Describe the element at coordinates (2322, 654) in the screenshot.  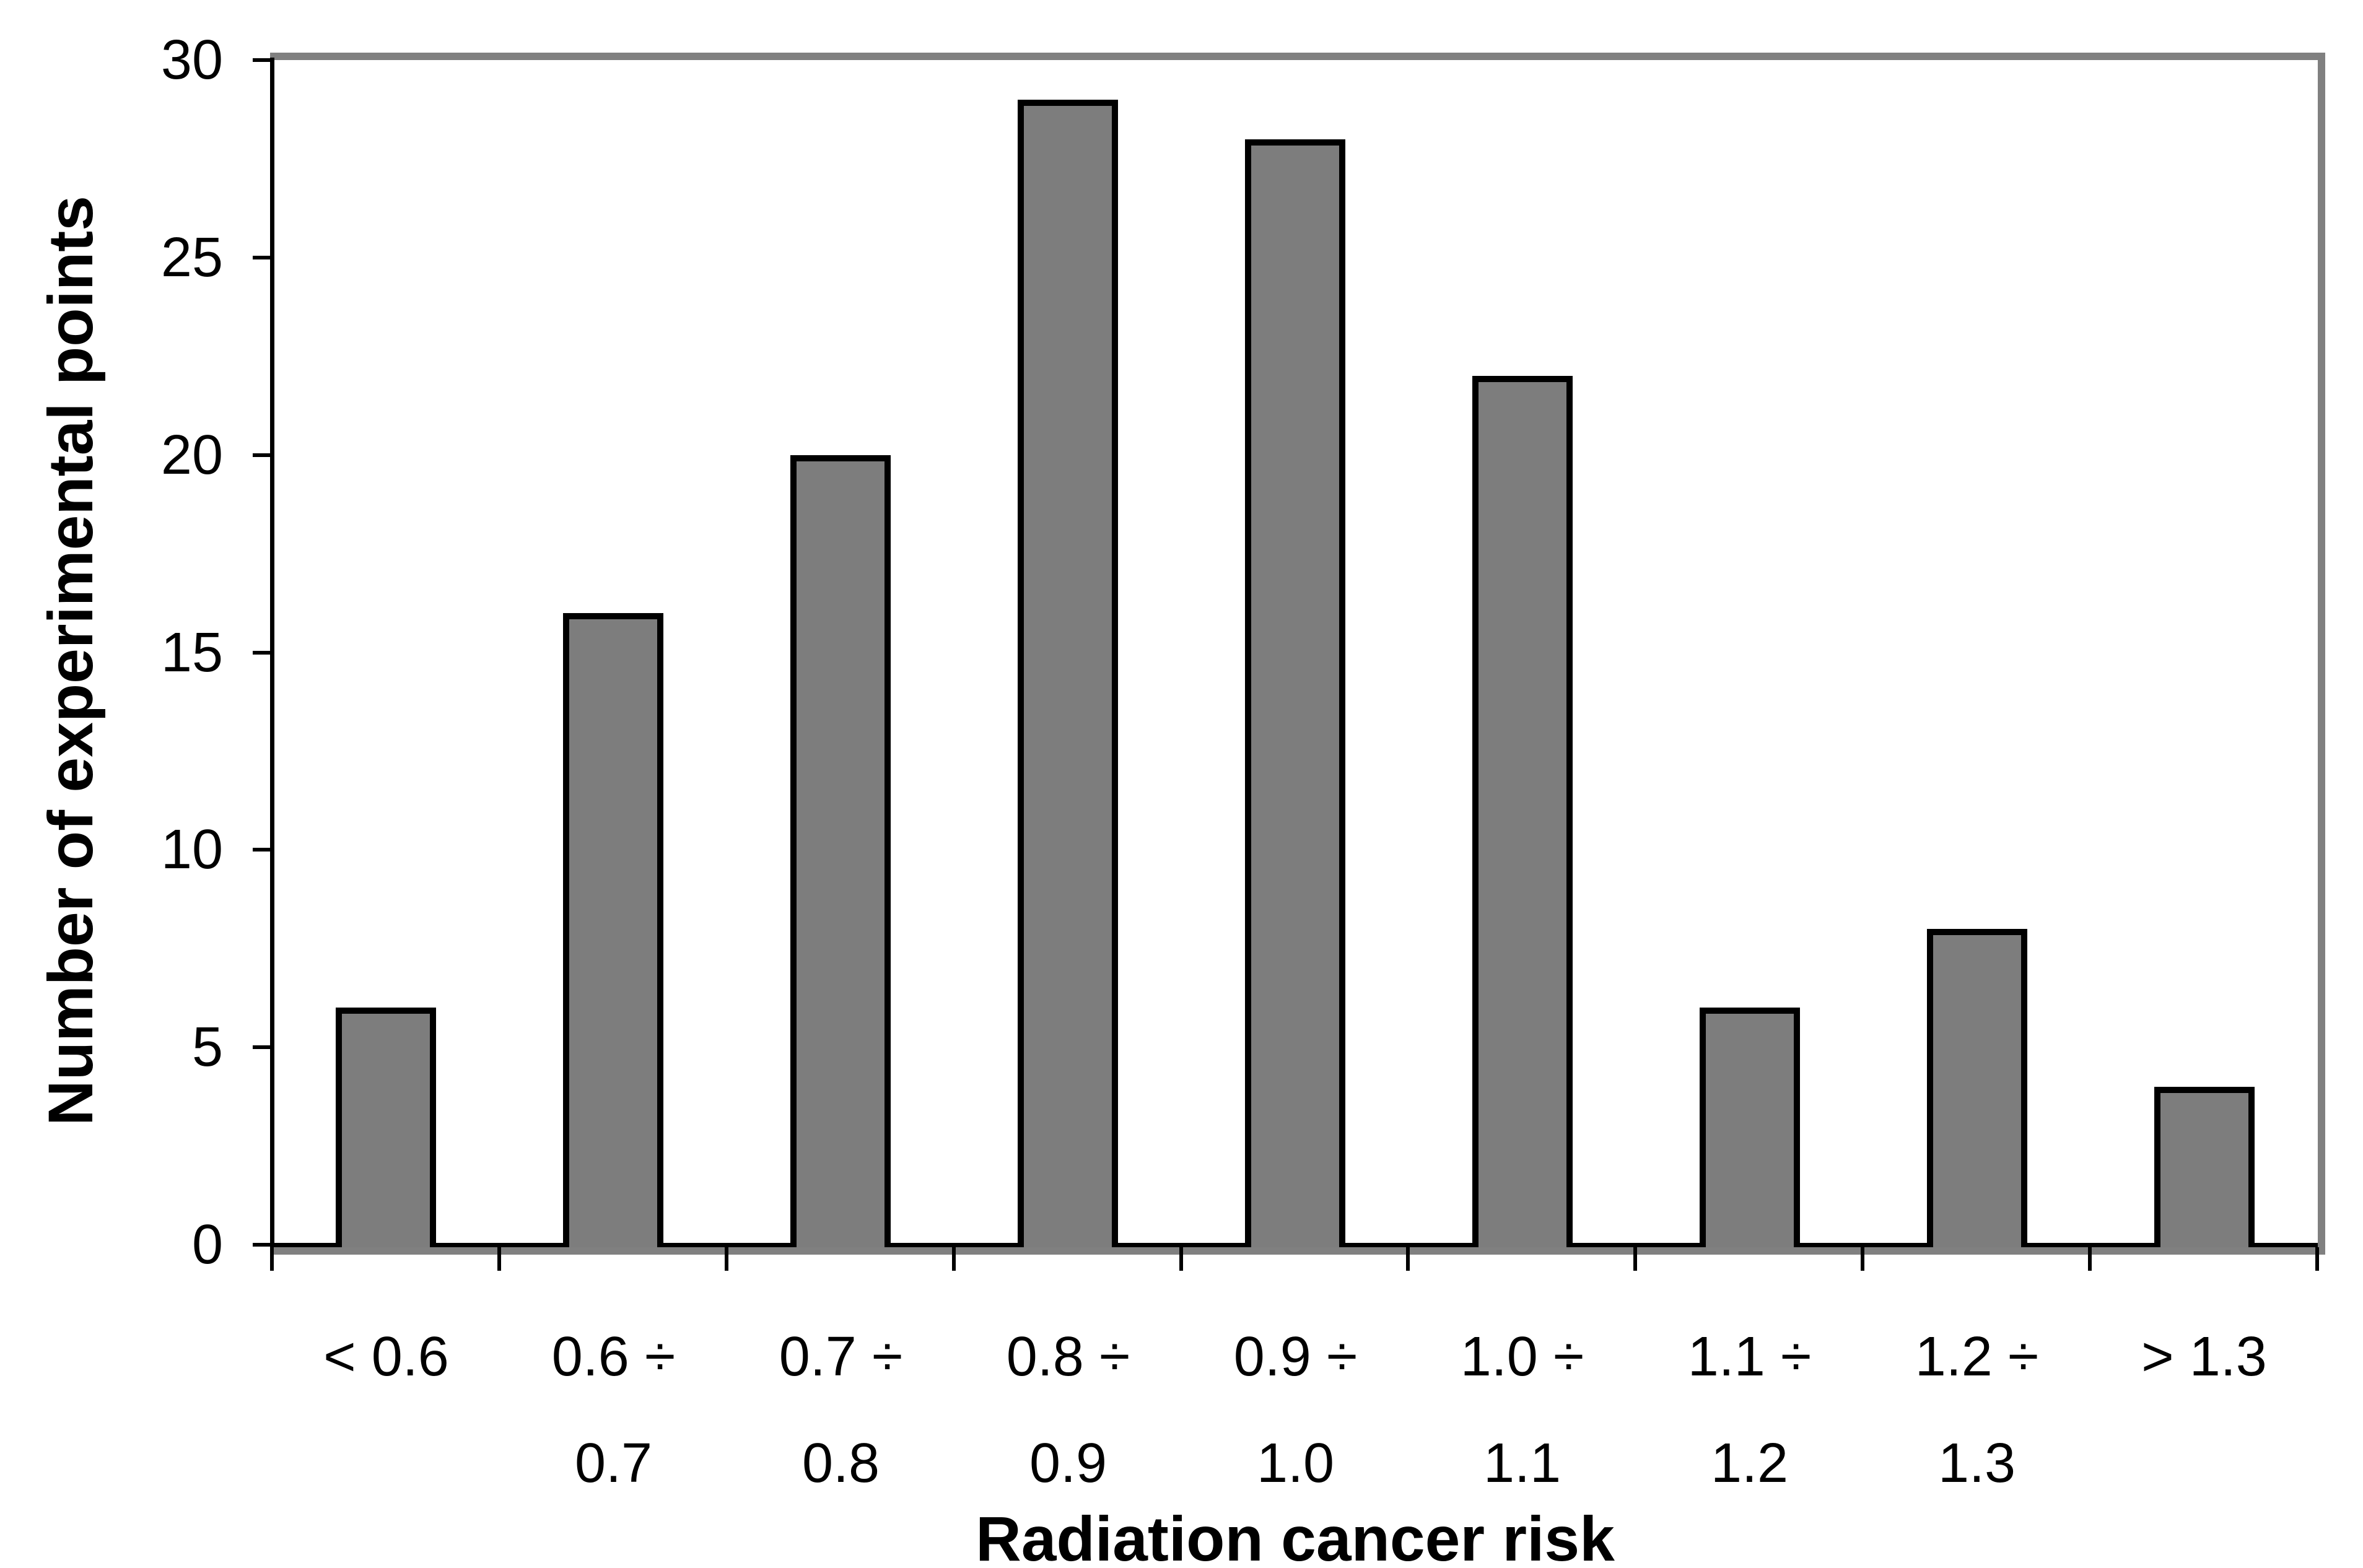
I see `plot-shadow-border-right` at that location.